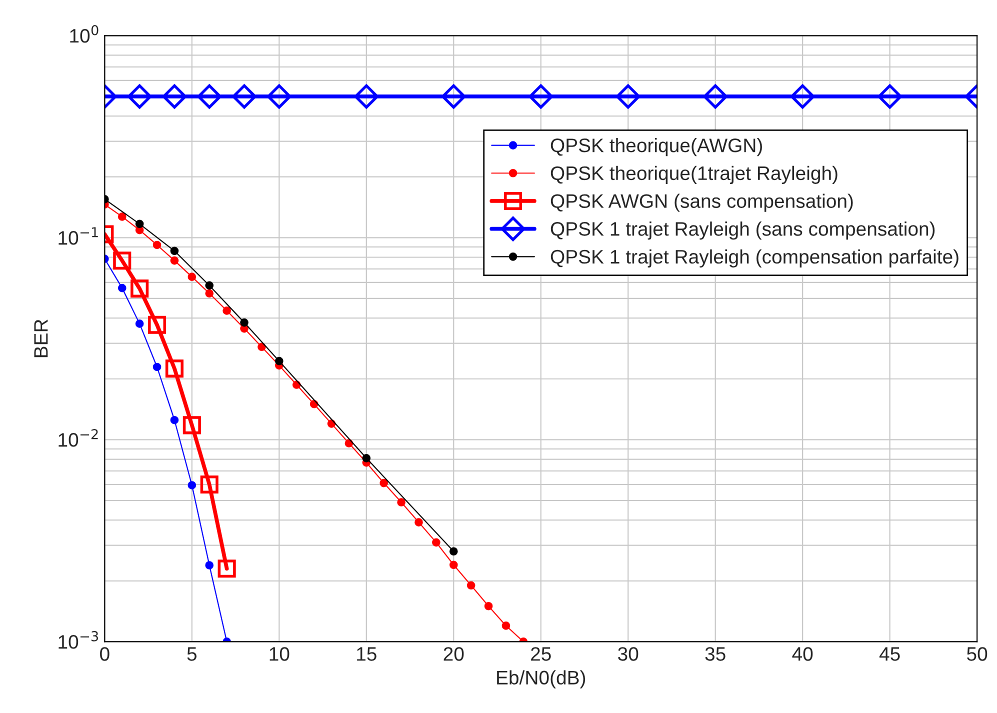  Describe the element at coordinates (78, 438) in the screenshot. I see `y-tick-label: 10$^{−2}$` at that location.